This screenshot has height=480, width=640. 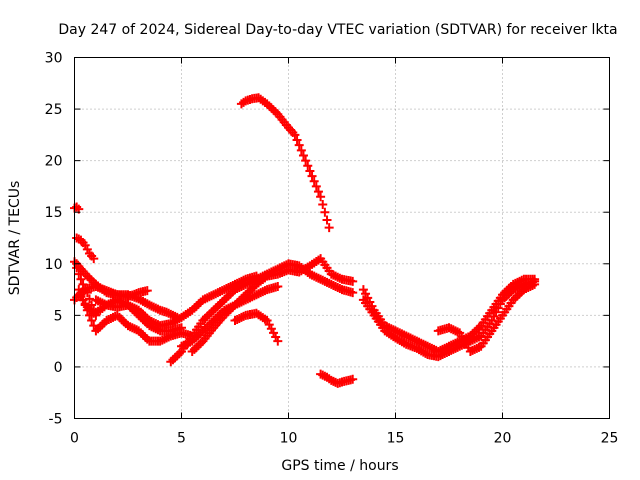 I want to click on x-tick-label: 20, so click(x=503, y=439).